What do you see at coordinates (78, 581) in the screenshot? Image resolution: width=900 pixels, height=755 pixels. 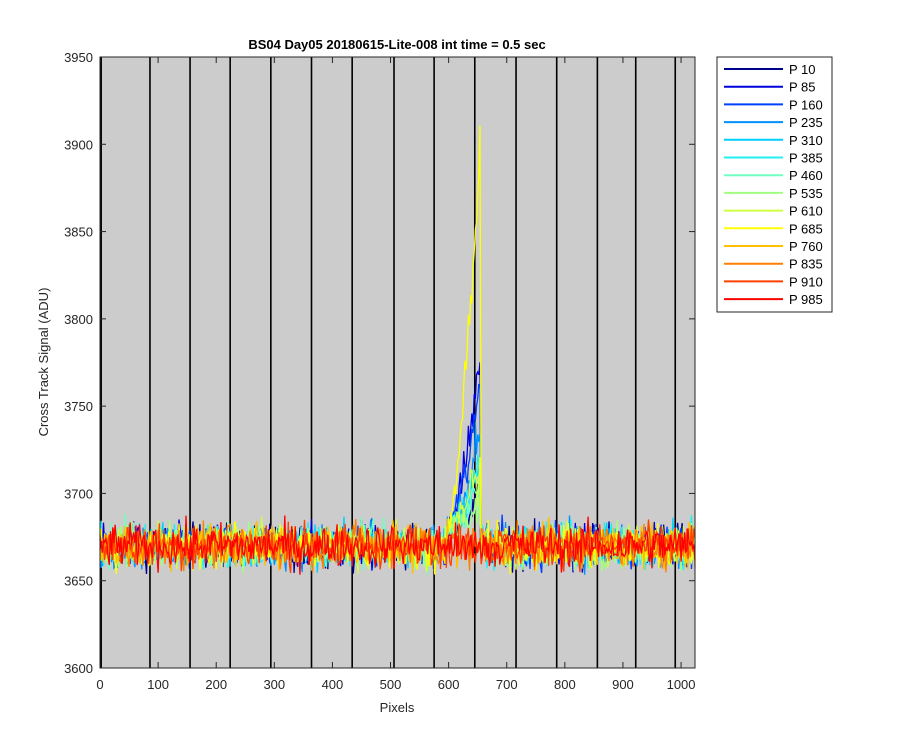 I see `y-tick-label-1: 3650` at bounding box center [78, 581].